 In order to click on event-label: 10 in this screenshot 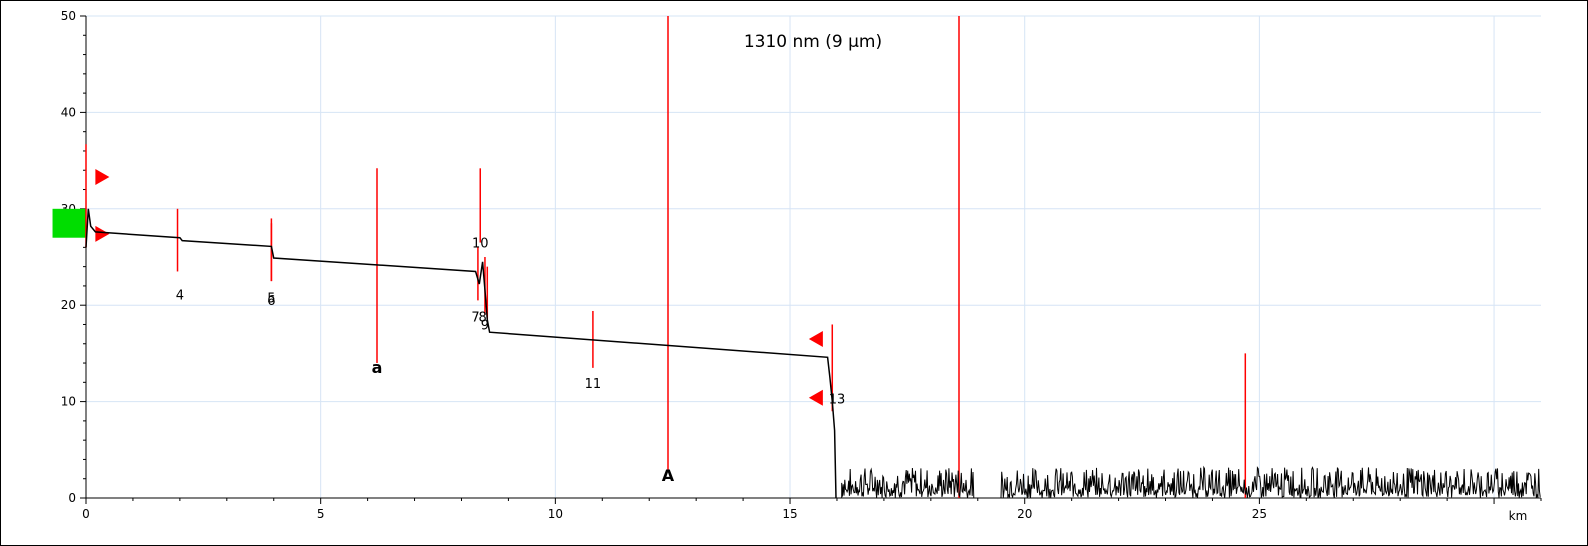, I will do `click(480, 243)`.